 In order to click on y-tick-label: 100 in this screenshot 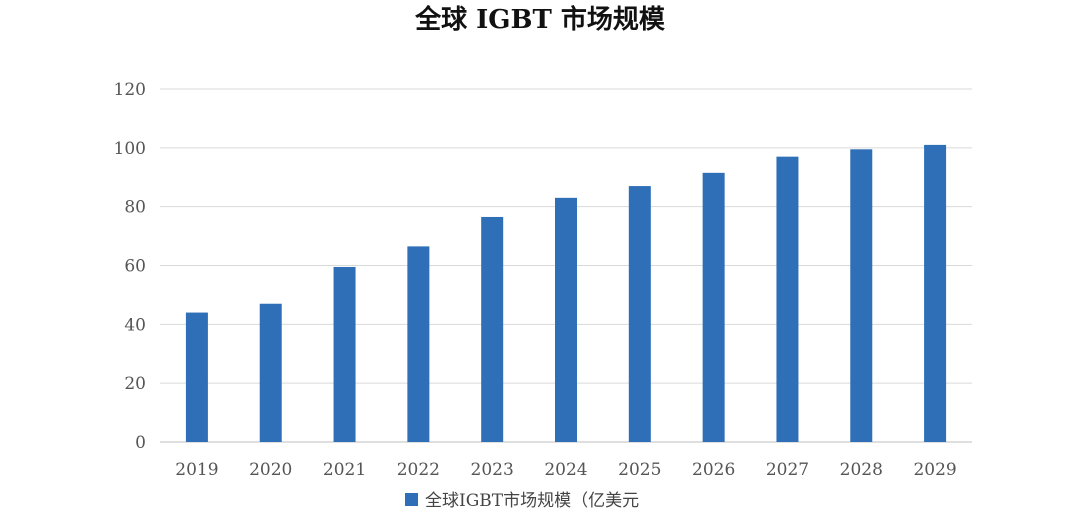, I will do `click(130, 149)`.